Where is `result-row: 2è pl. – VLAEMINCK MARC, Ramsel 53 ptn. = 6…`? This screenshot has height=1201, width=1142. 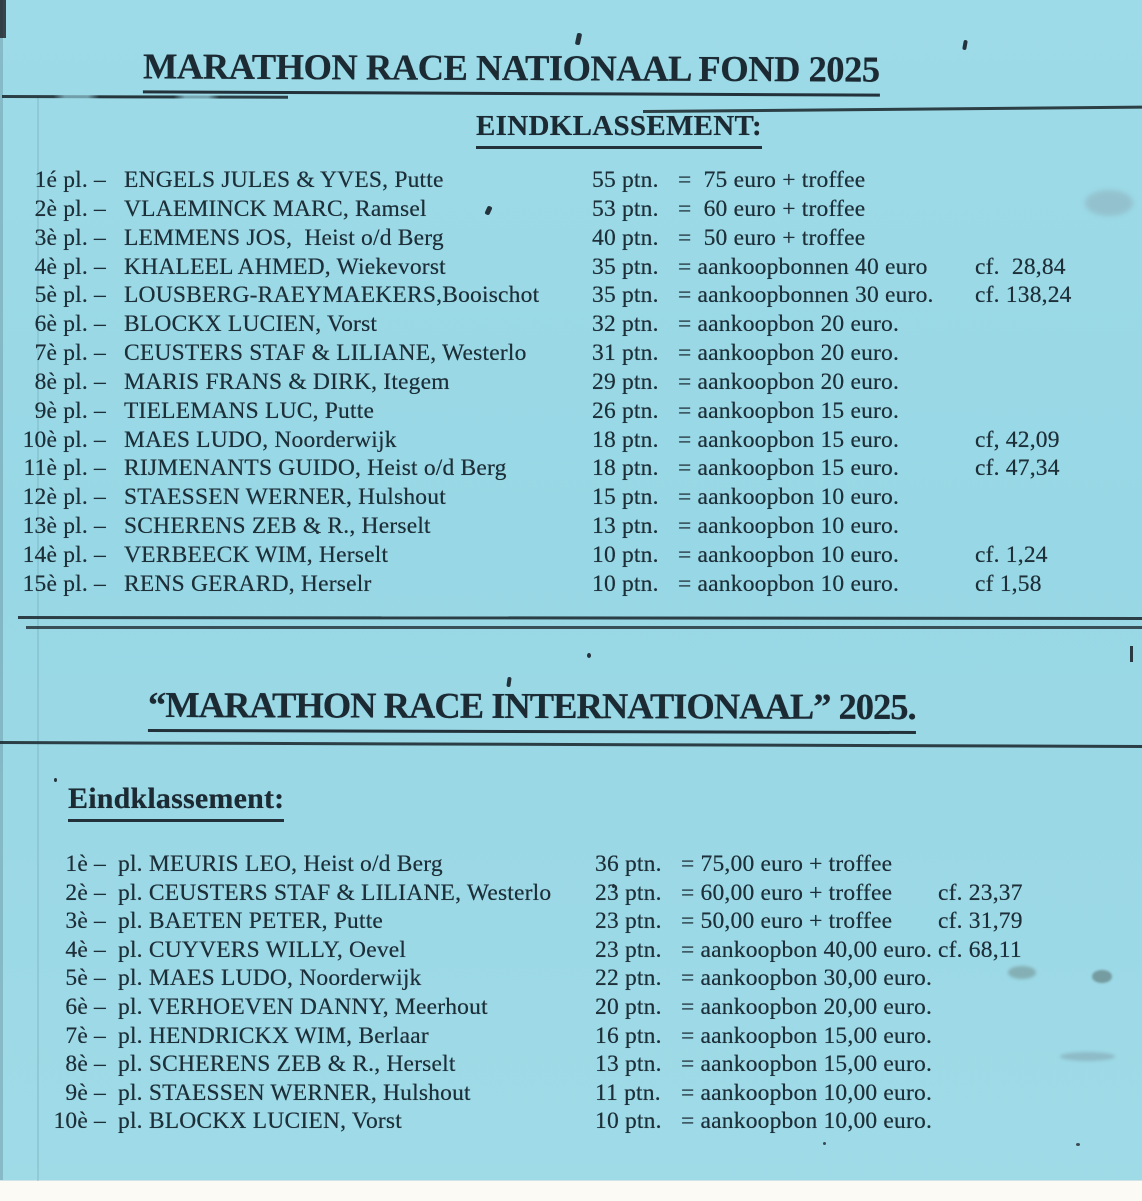 result-row: 2è pl. – VLAEMINCK MARC, Ramsel 53 ptn. = 6… is located at coordinates (571, 209).